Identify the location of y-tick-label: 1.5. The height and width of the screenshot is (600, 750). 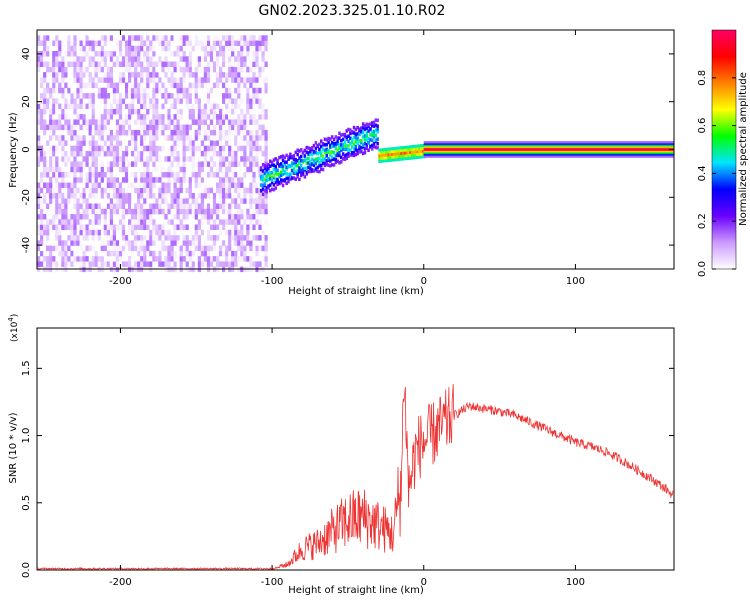
(26, 368).